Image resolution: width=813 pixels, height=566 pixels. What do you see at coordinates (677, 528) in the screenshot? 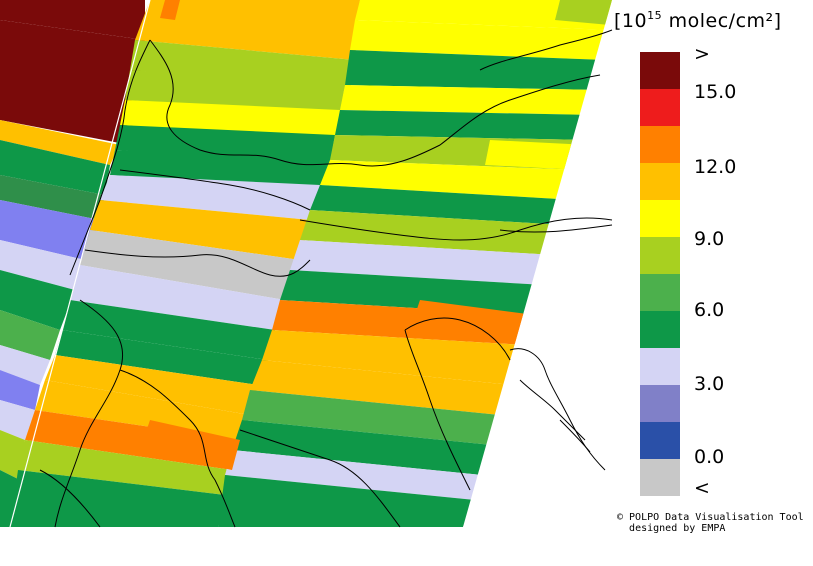
I see `credit-line-2: designed by EMPA` at bounding box center [677, 528].